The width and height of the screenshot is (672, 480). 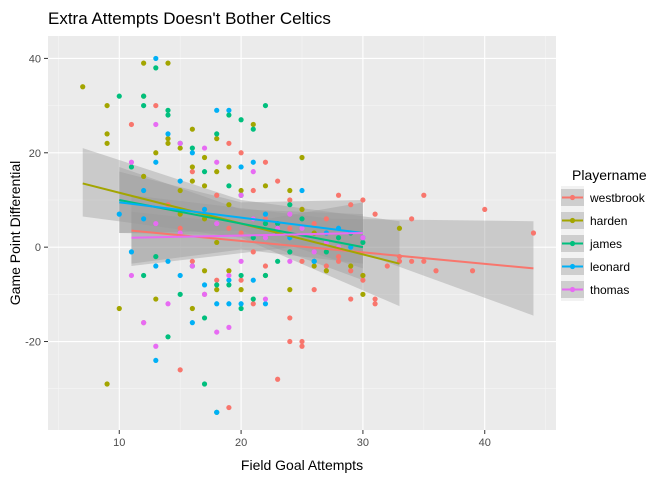 What do you see at coordinates (119, 443) in the screenshot?
I see `x-tick-label: 10` at bounding box center [119, 443].